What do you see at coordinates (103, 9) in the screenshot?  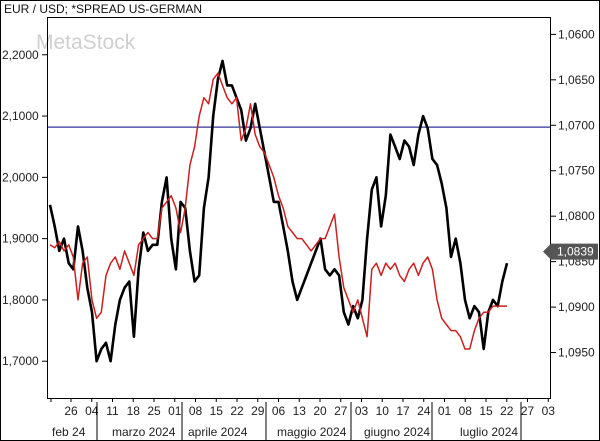 I see `chart-title: EUR / USD; *SPREAD US-GERMAN` at bounding box center [103, 9].